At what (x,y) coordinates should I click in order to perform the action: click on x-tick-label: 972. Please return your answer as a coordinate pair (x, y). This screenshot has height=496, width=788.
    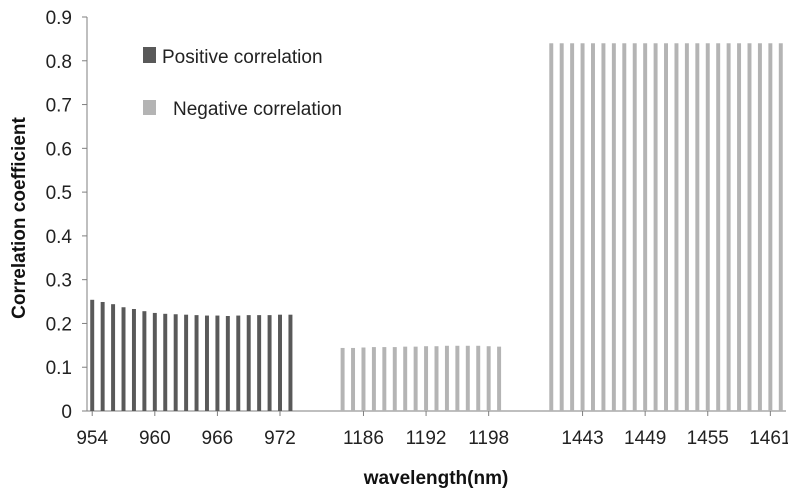
    Looking at the image, I should click on (280, 438).